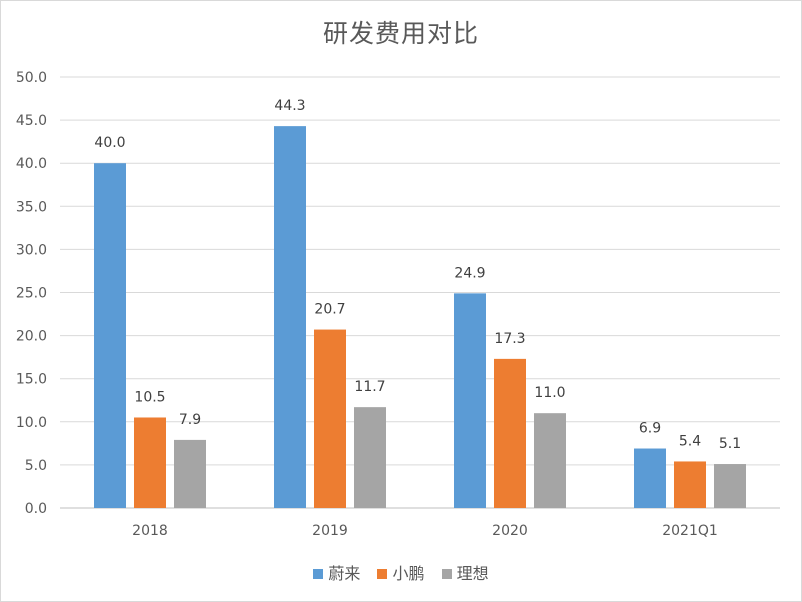 This screenshot has height=602, width=802. What do you see at coordinates (31, 423) in the screenshot?
I see `y-tick-label: 10.0` at bounding box center [31, 423].